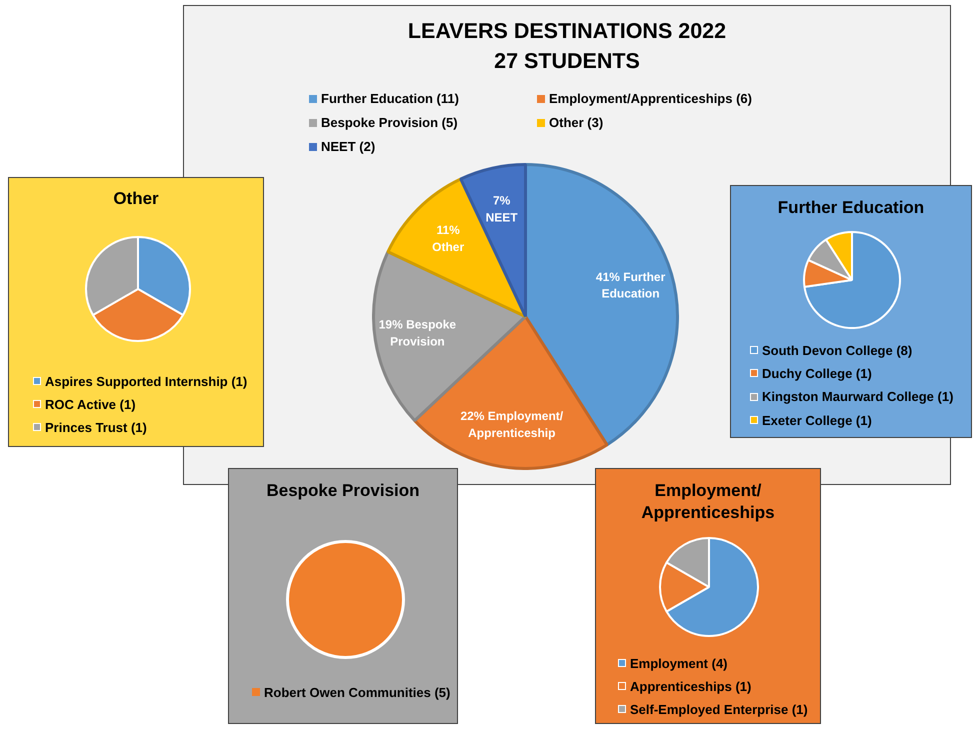  I want to click on chart-subtitle: 27 STUDENTS, so click(567, 61).